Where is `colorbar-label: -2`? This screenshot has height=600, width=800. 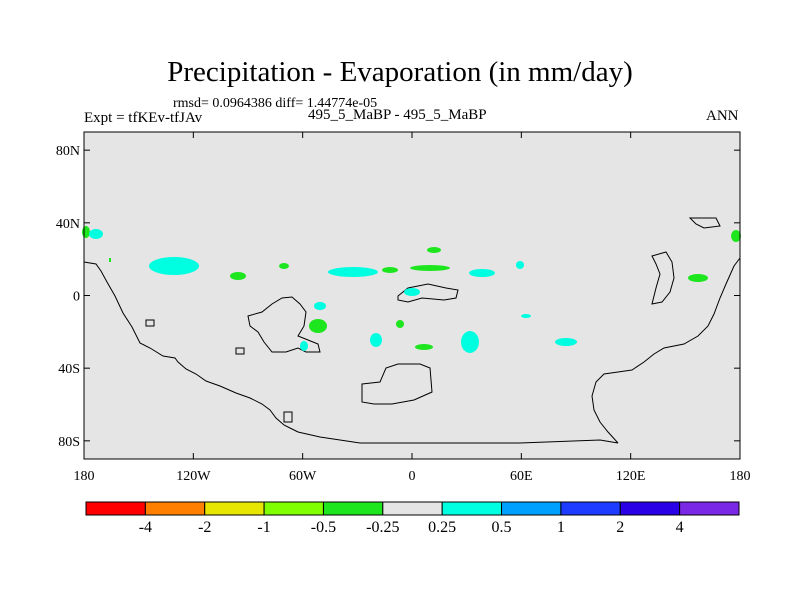
colorbar-label: -2 is located at coordinates (204, 527).